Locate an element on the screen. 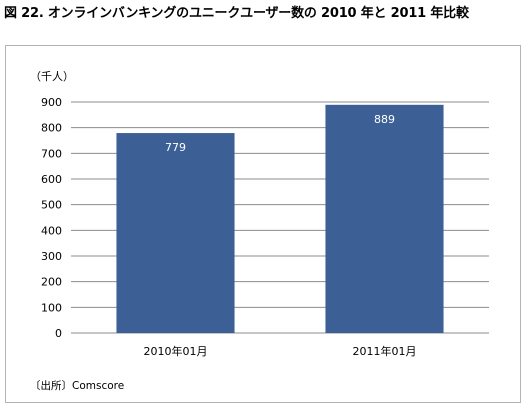  bar-data-label: 889 is located at coordinates (384, 119).